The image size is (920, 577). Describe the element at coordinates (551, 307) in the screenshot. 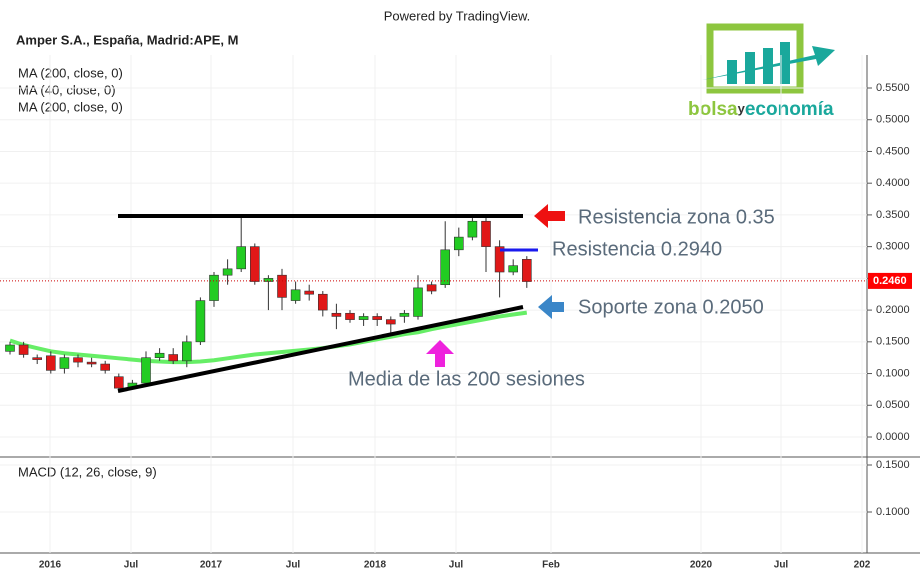

I see `arrow-blue` at that location.